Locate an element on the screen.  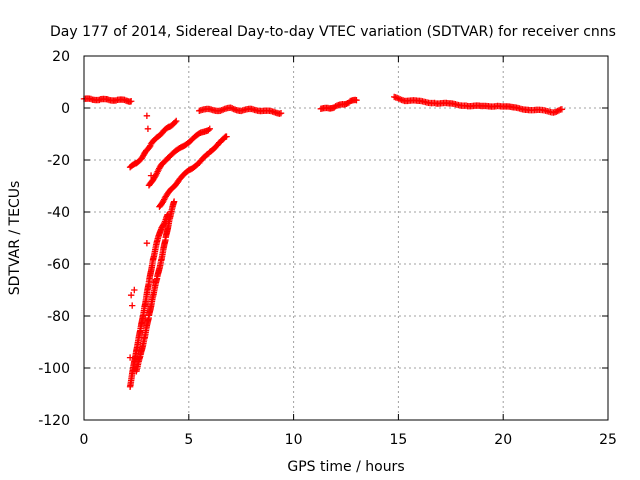
y-axis-label: SDTVAR / TECUs is located at coordinates (15, 238).